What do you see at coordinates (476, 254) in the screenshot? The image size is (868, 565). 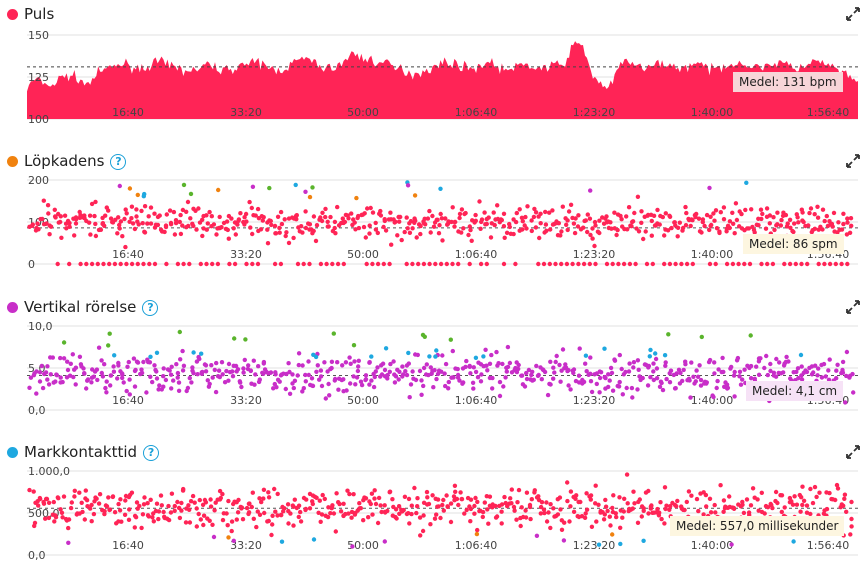 I see `x-tick-label: 1:06:40` at bounding box center [476, 254].